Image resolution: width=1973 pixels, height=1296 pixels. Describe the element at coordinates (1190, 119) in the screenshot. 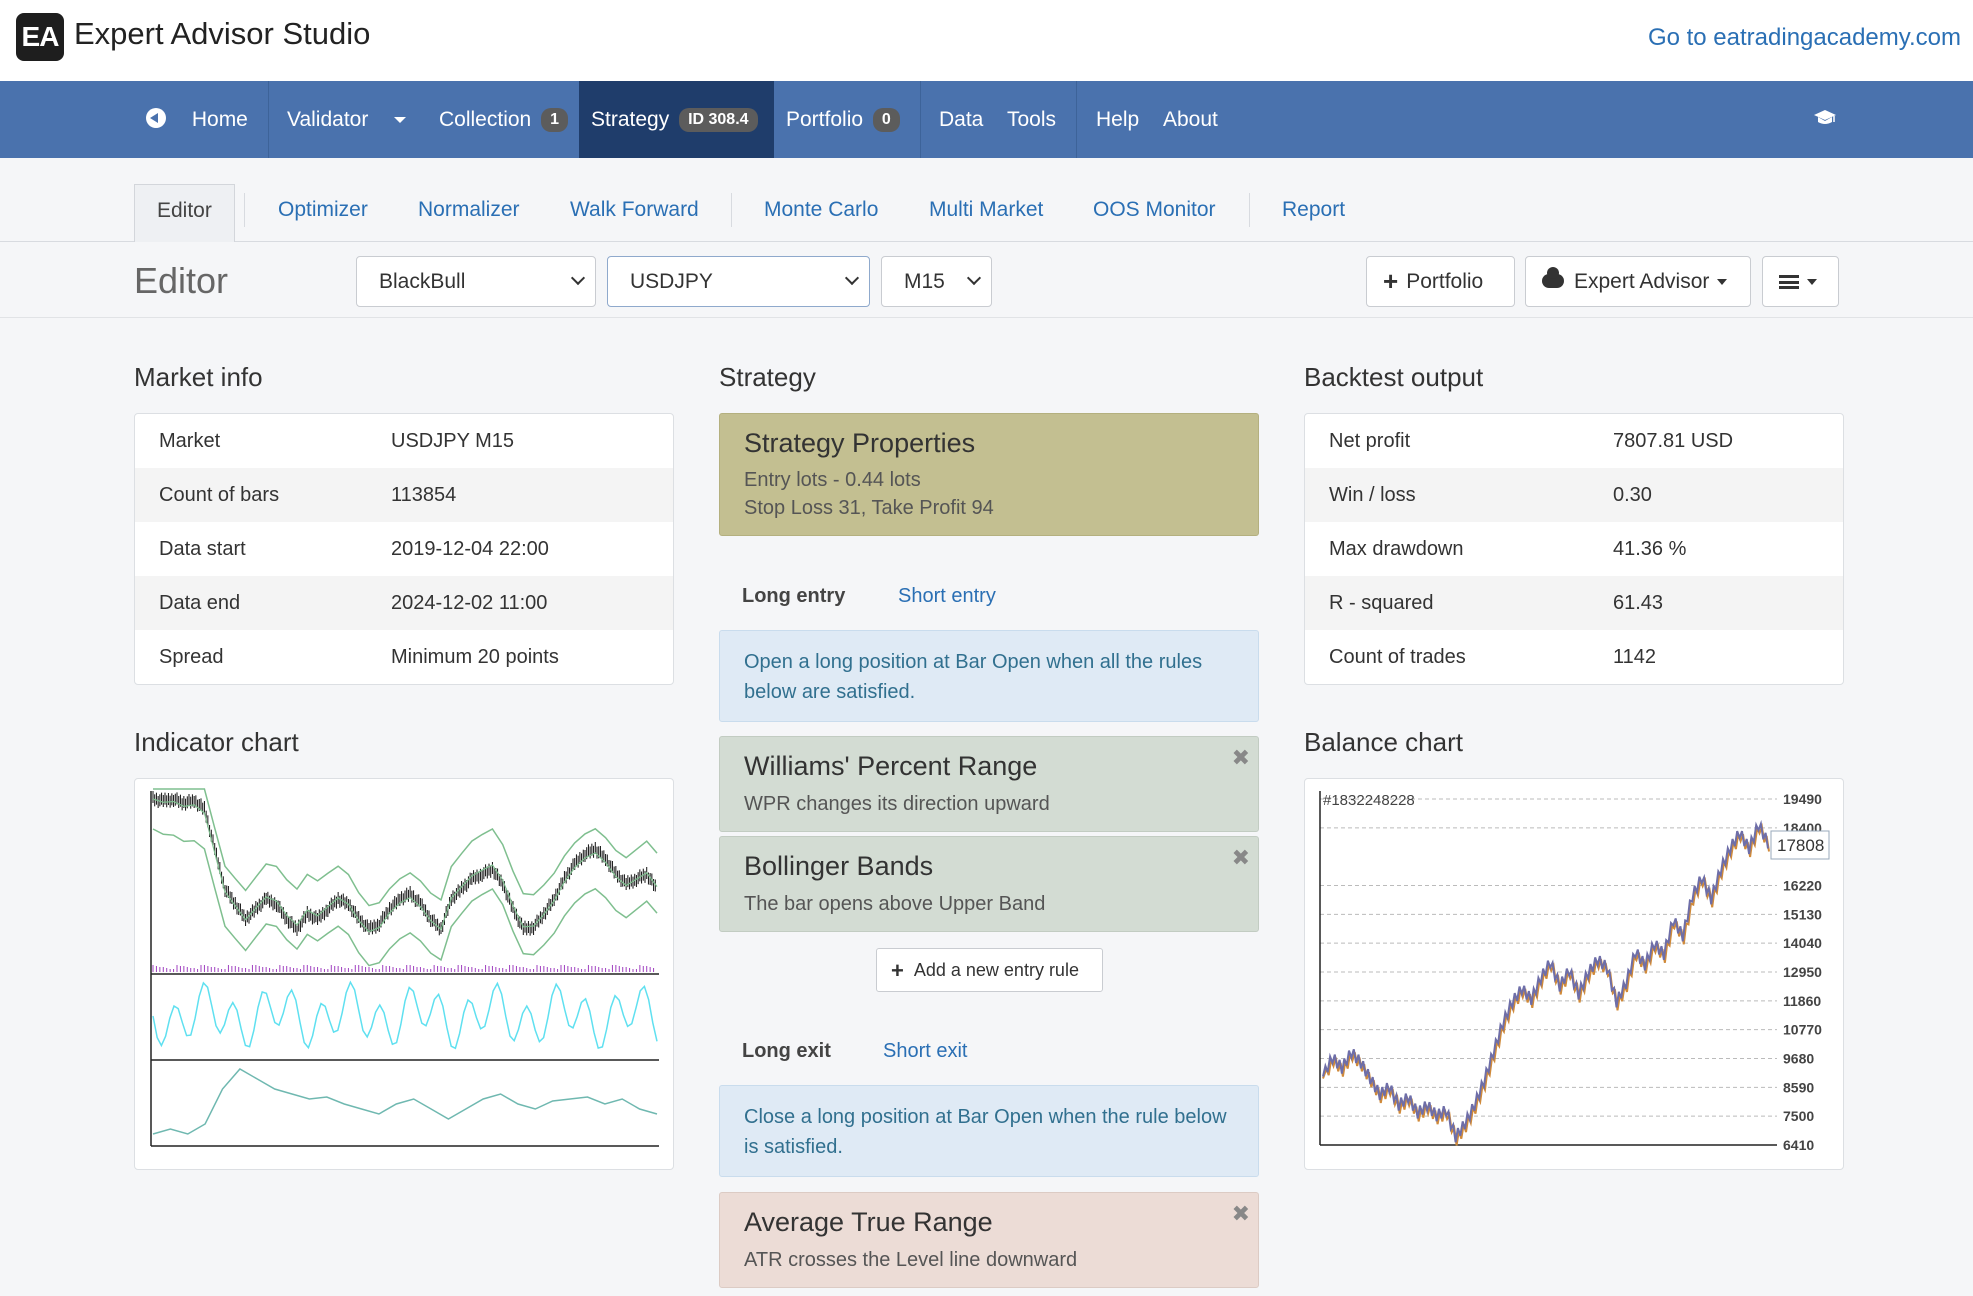

I see `nav-about: About` at that location.